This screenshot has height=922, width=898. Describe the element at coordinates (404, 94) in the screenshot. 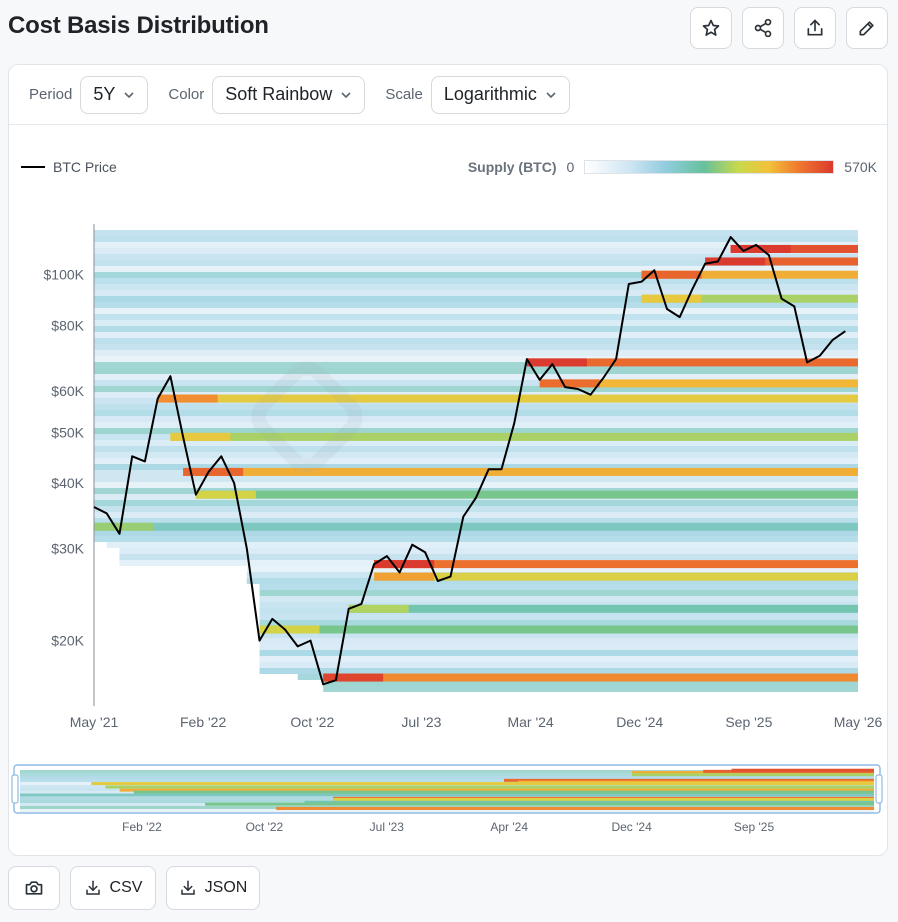

I see `scale-label: Scale` at that location.